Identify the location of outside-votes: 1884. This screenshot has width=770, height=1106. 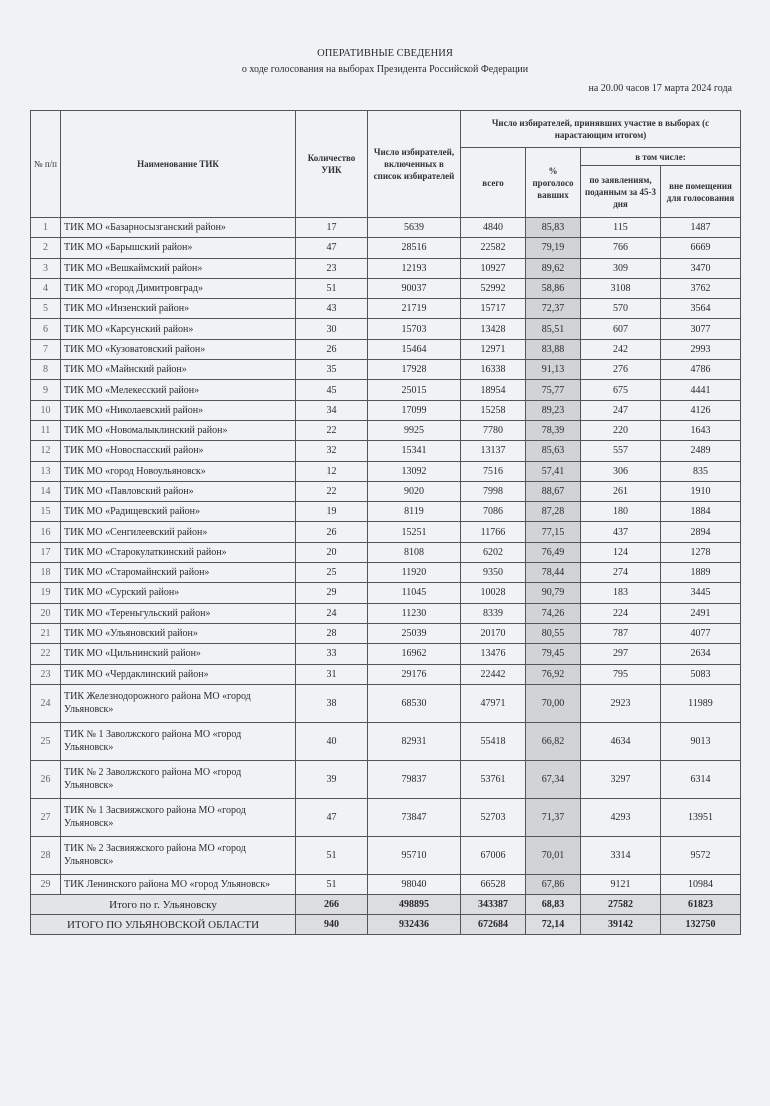
(700, 512).